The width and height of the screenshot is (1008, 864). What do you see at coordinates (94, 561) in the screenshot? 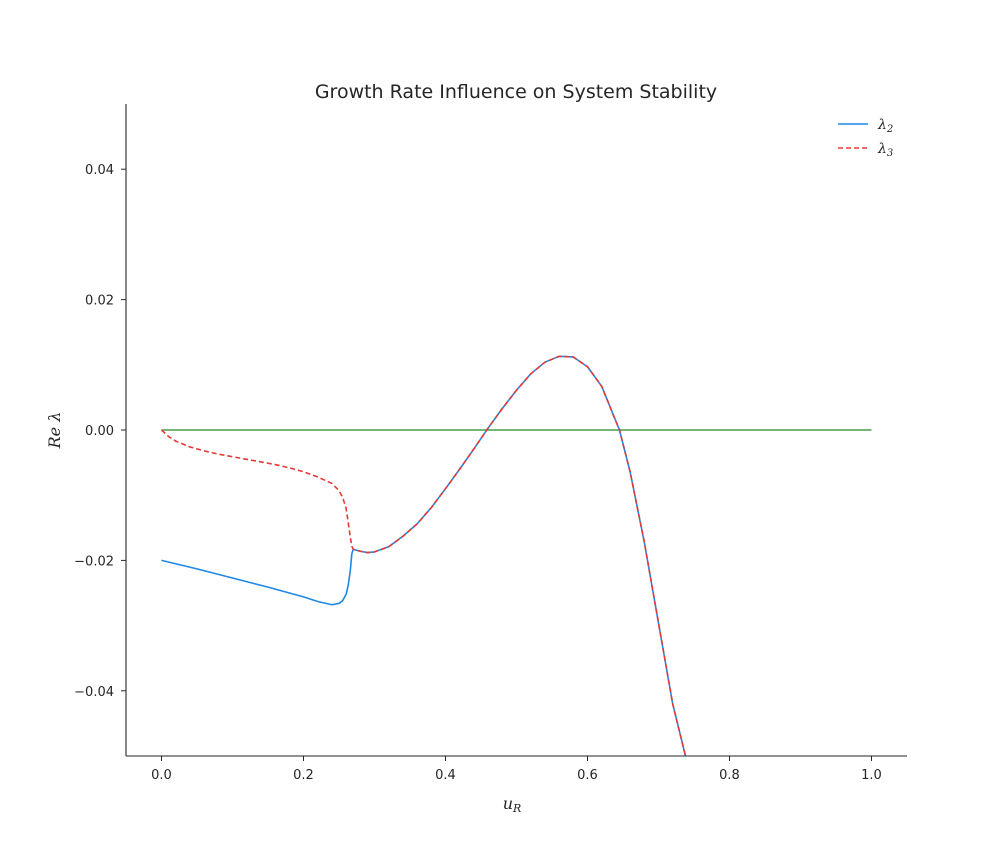
I see `y-tick-label: −0.02` at bounding box center [94, 561].